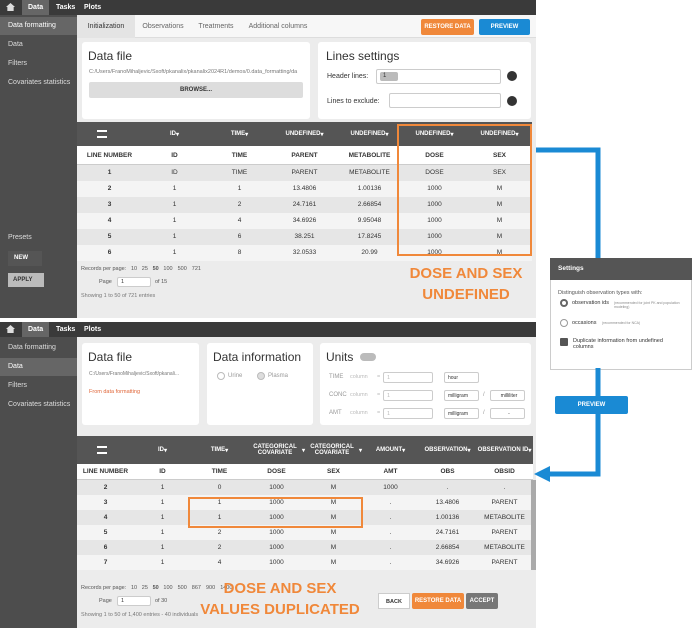 Image resolution: width=696 pixels, height=634 pixels. I want to click on column-type-dropdown: AMOUNT, so click(390, 450).